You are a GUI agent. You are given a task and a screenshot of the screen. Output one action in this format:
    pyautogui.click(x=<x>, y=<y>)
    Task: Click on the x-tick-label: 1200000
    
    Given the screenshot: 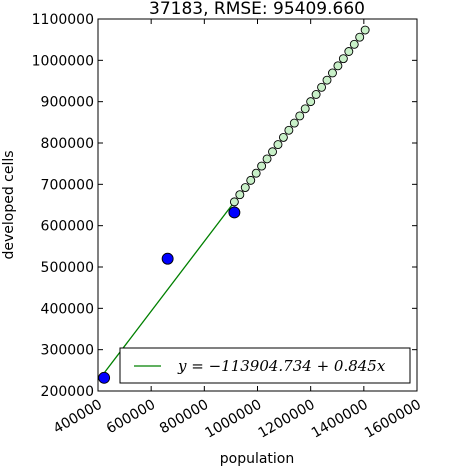 What is the action you would take?
    pyautogui.click(x=287, y=419)
    